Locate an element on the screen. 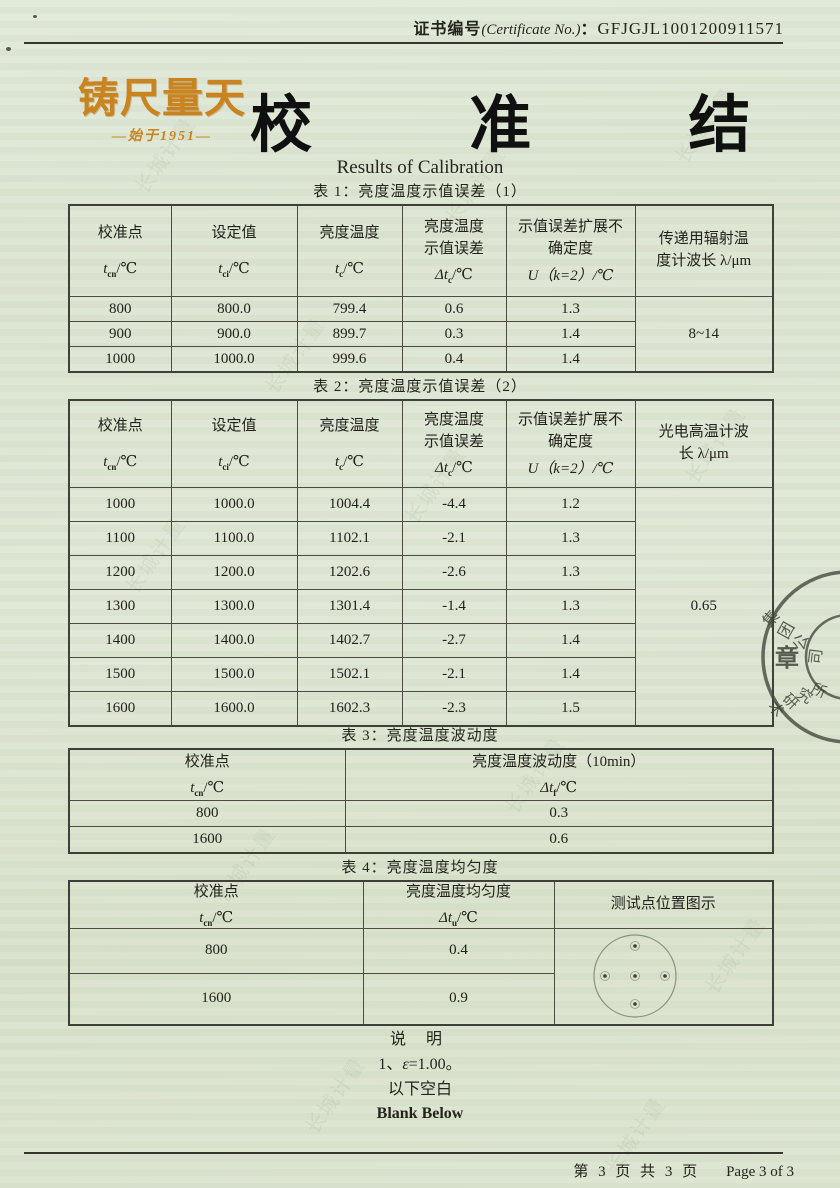  table-cell: 1200 is located at coordinates (120, 572).